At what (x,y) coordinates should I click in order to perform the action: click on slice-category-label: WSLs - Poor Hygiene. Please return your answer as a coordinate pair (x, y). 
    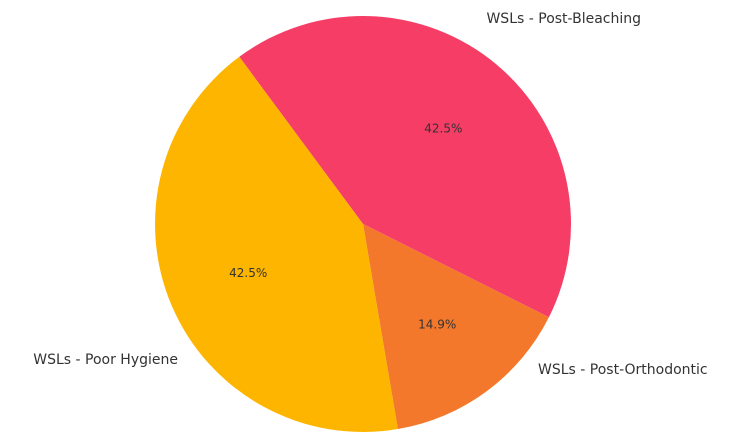
    Looking at the image, I should click on (105, 360).